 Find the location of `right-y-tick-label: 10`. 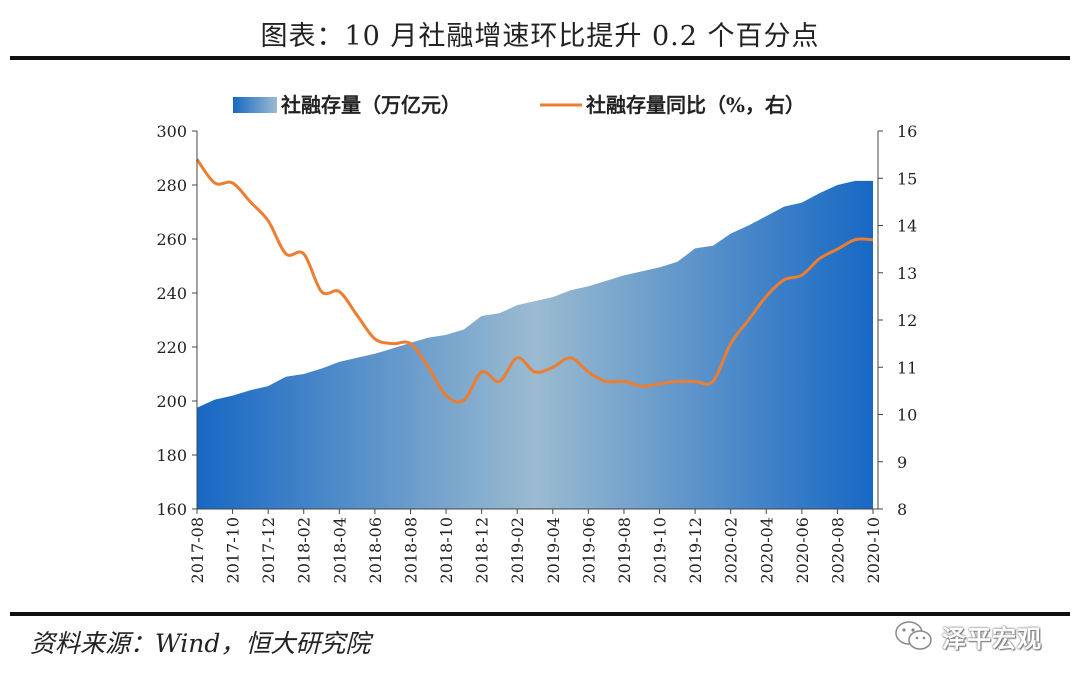

right-y-tick-label: 10 is located at coordinates (907, 415).